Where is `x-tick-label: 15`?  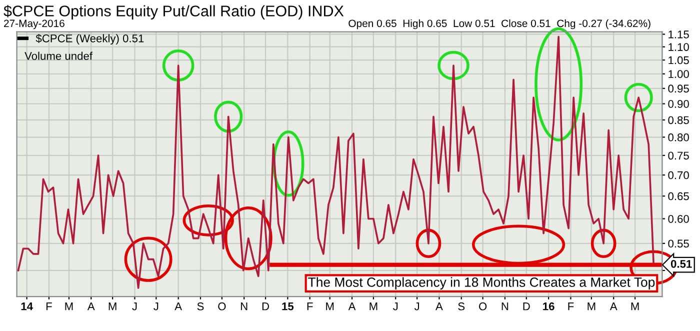
x-tick-label: 15 is located at coordinates (288, 306).